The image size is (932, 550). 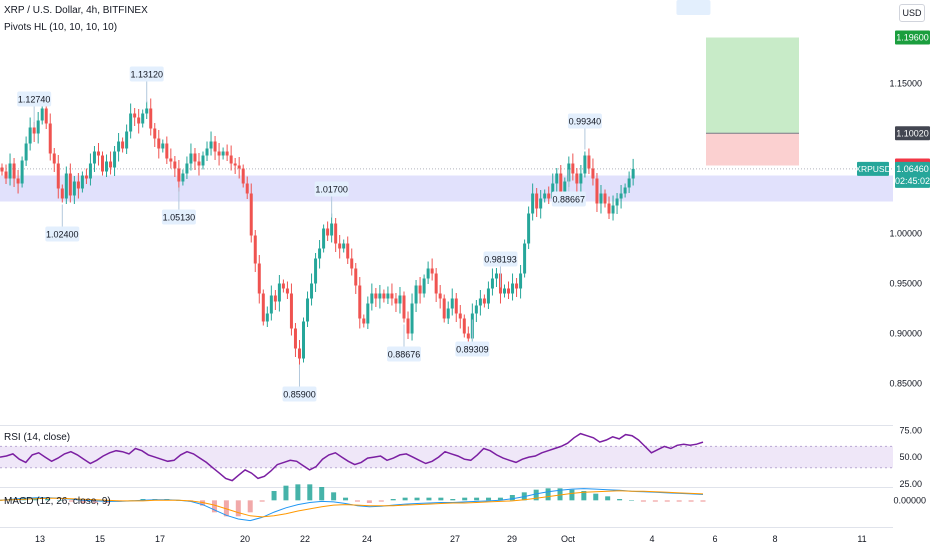 I want to click on price-tick-label: 0.95000, so click(x=905, y=284).